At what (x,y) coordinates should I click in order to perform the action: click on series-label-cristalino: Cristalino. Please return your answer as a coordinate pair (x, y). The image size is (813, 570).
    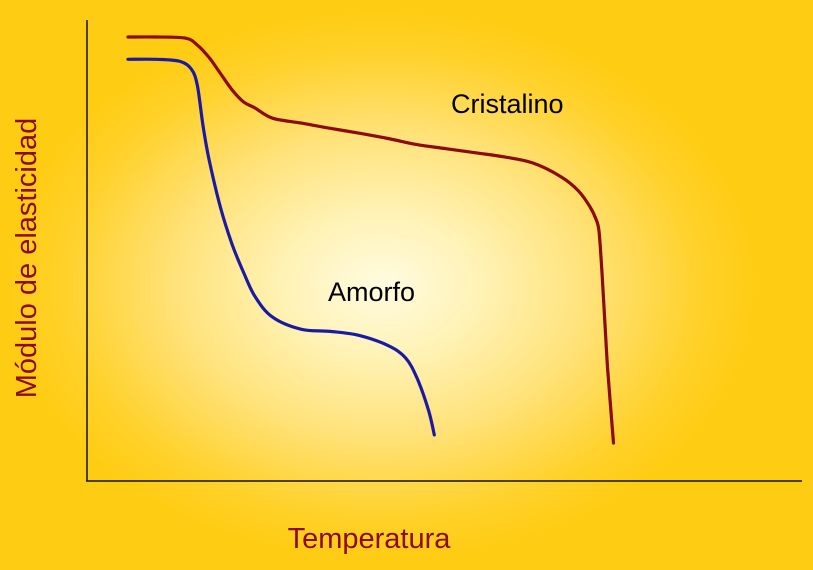
    Looking at the image, I should click on (507, 104).